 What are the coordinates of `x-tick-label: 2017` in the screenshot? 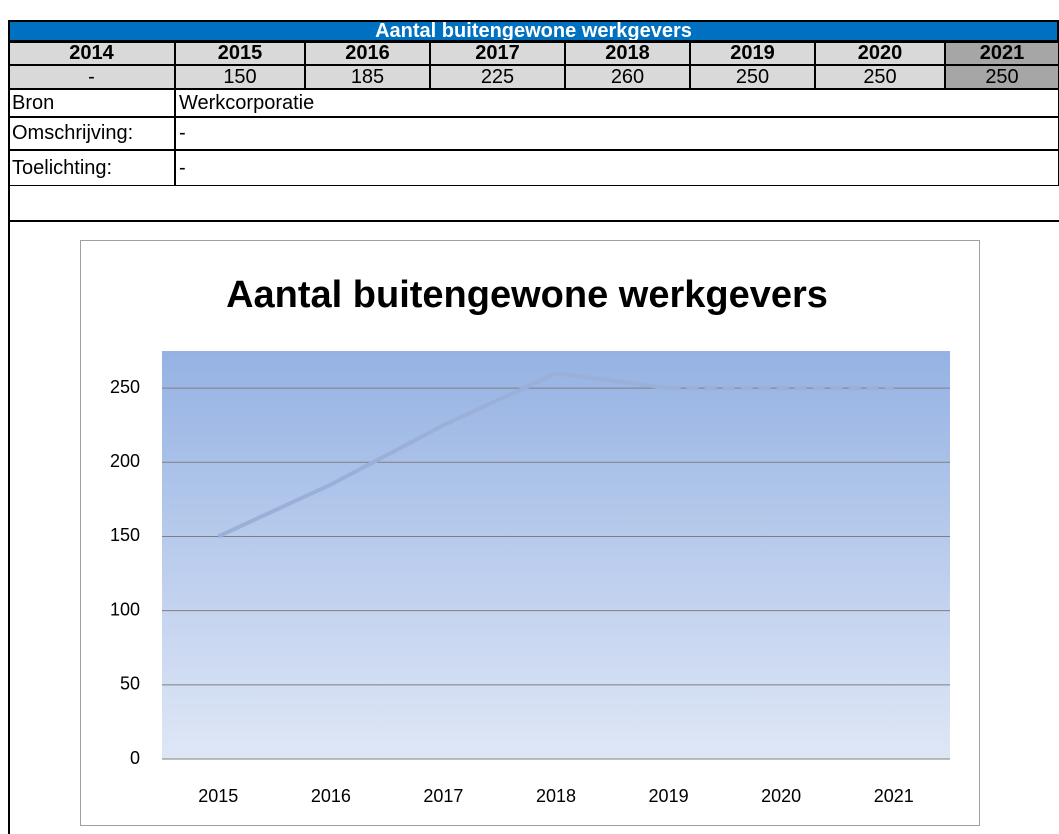 It's located at (443, 796).